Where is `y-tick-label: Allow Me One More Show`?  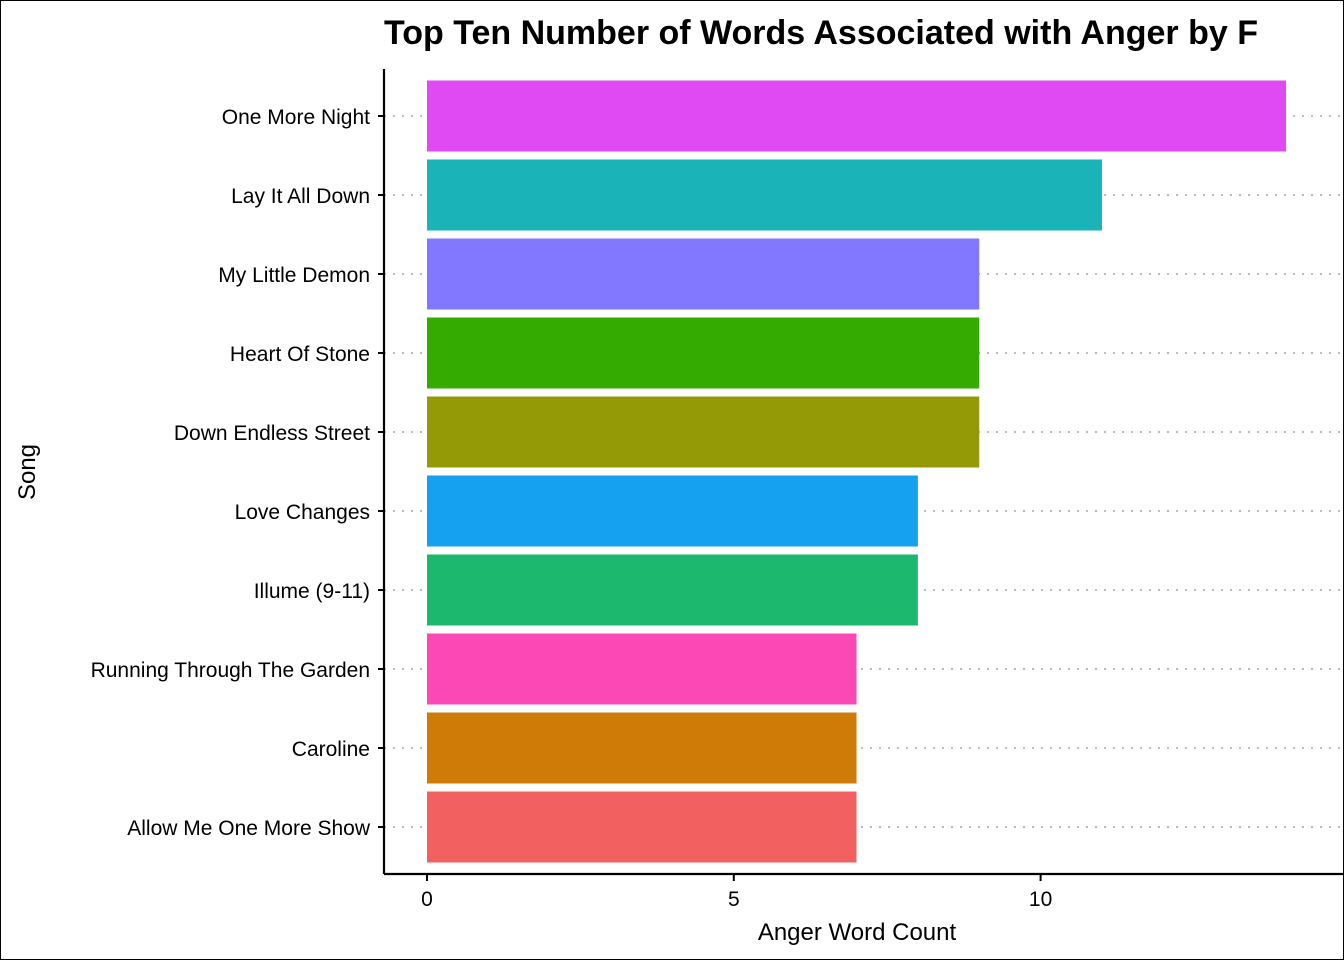
y-tick-label: Allow Me One More Show is located at coordinates (249, 828).